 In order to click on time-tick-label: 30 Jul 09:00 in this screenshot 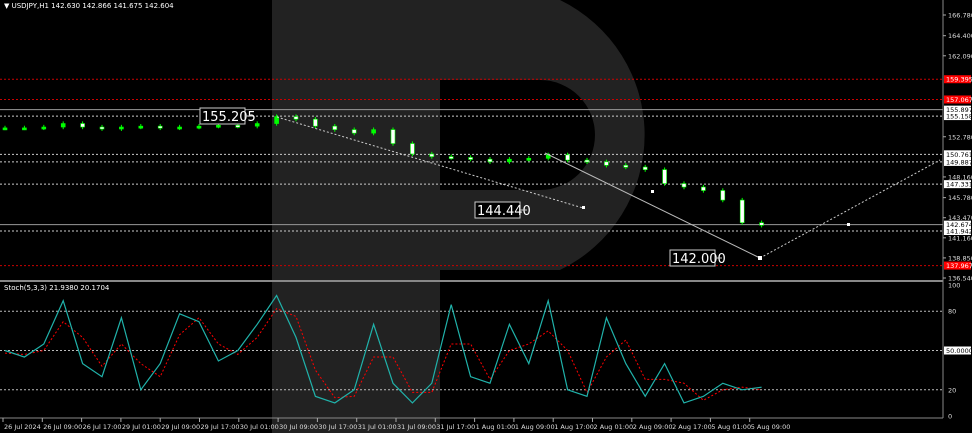, I will do `click(298, 427)`.